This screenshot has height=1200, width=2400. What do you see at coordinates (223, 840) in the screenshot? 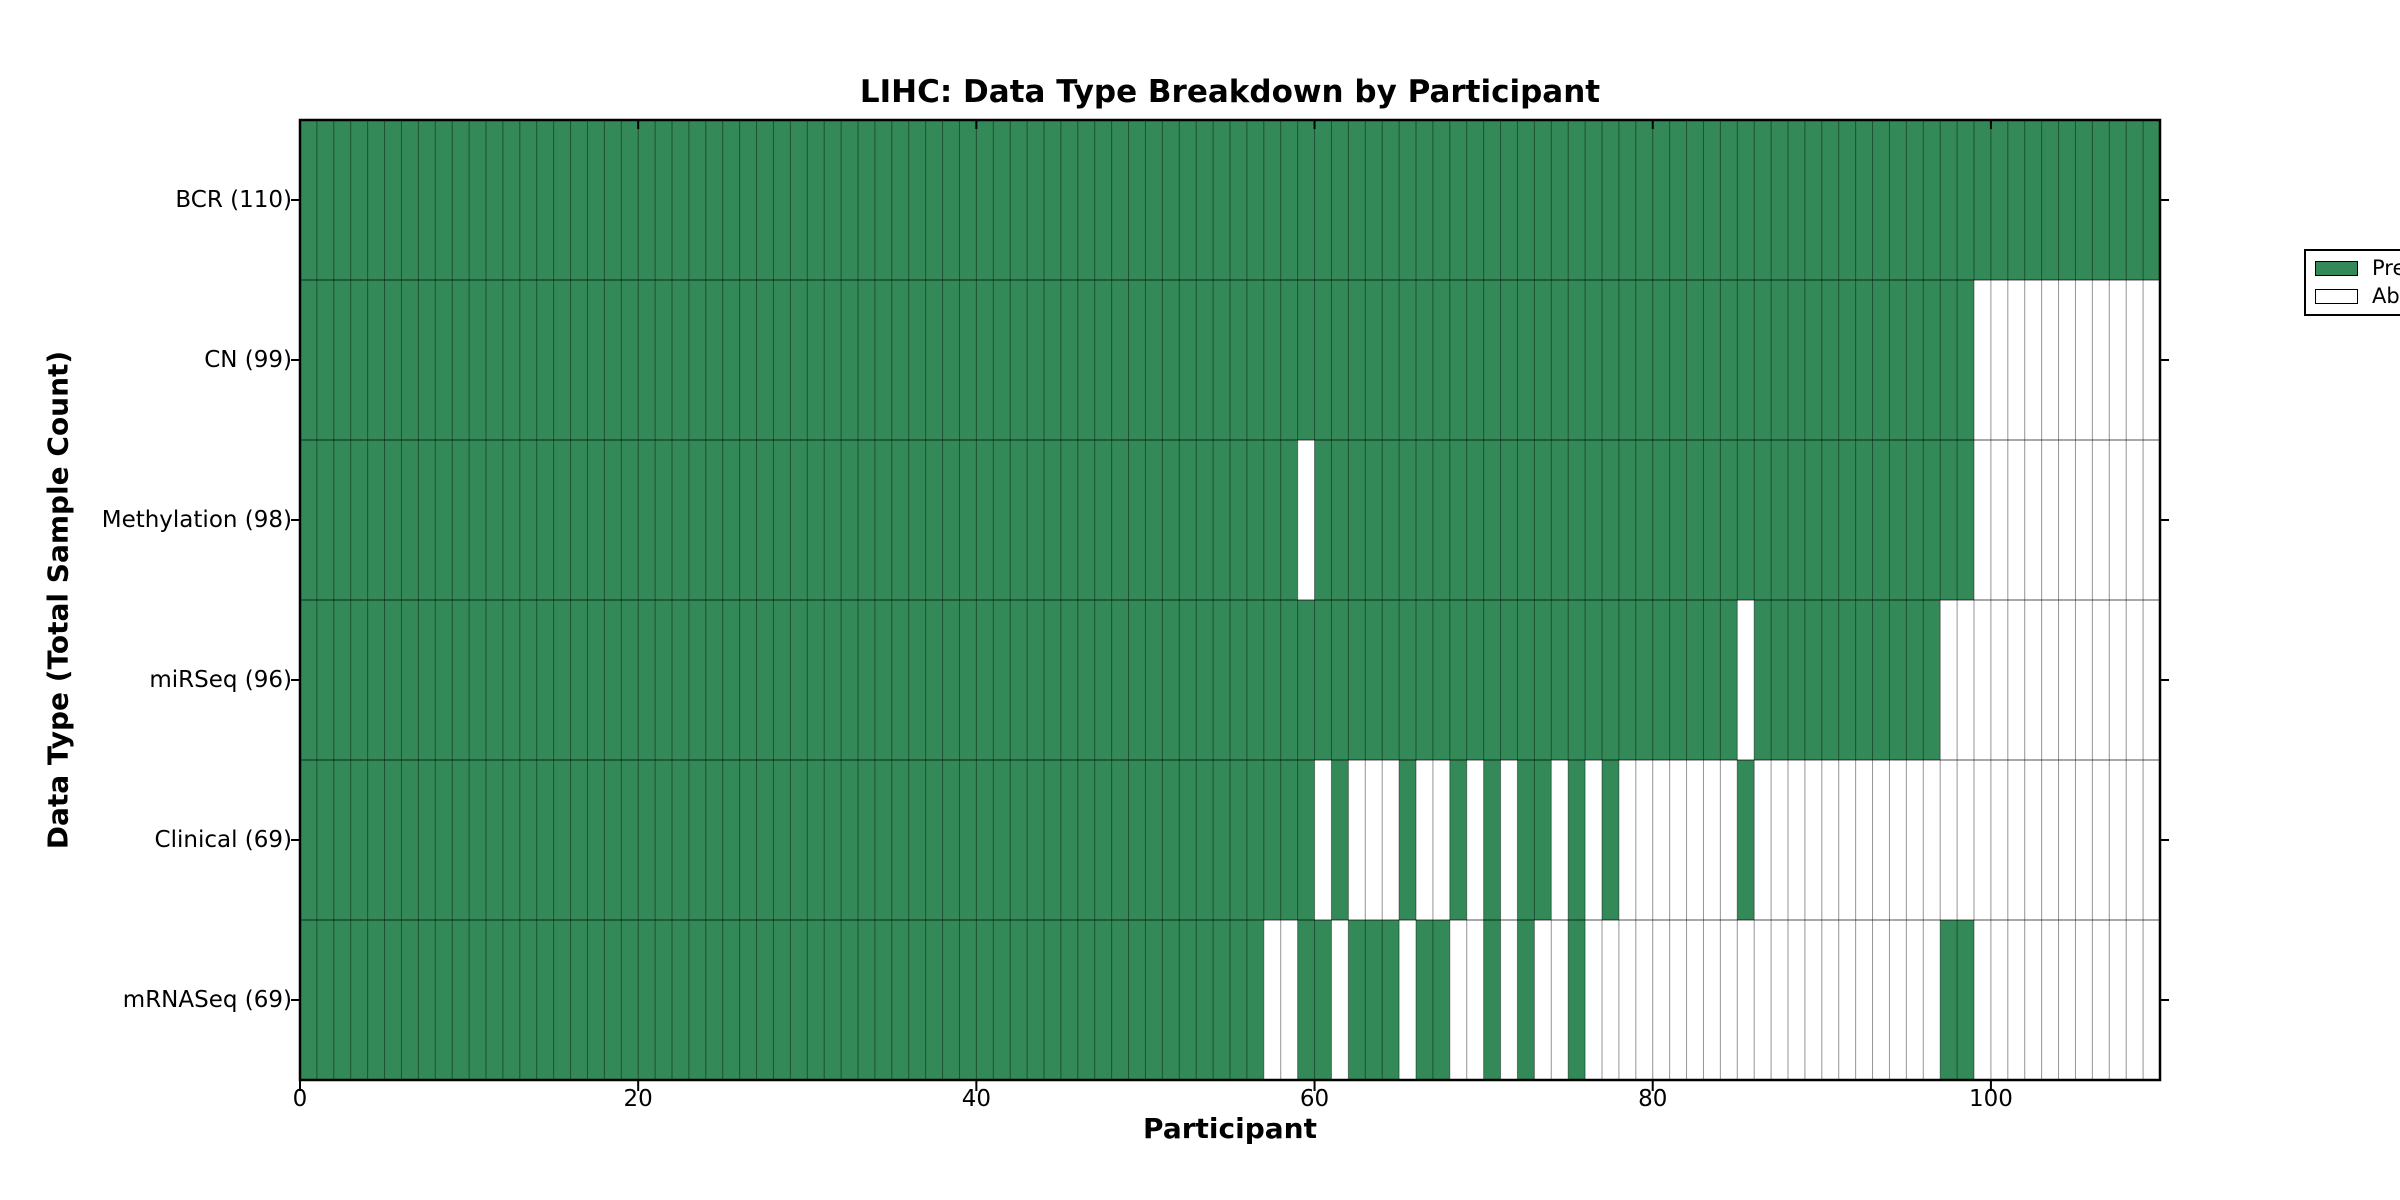
I see `row-label-clinical: Clinical (69)` at bounding box center [223, 840].